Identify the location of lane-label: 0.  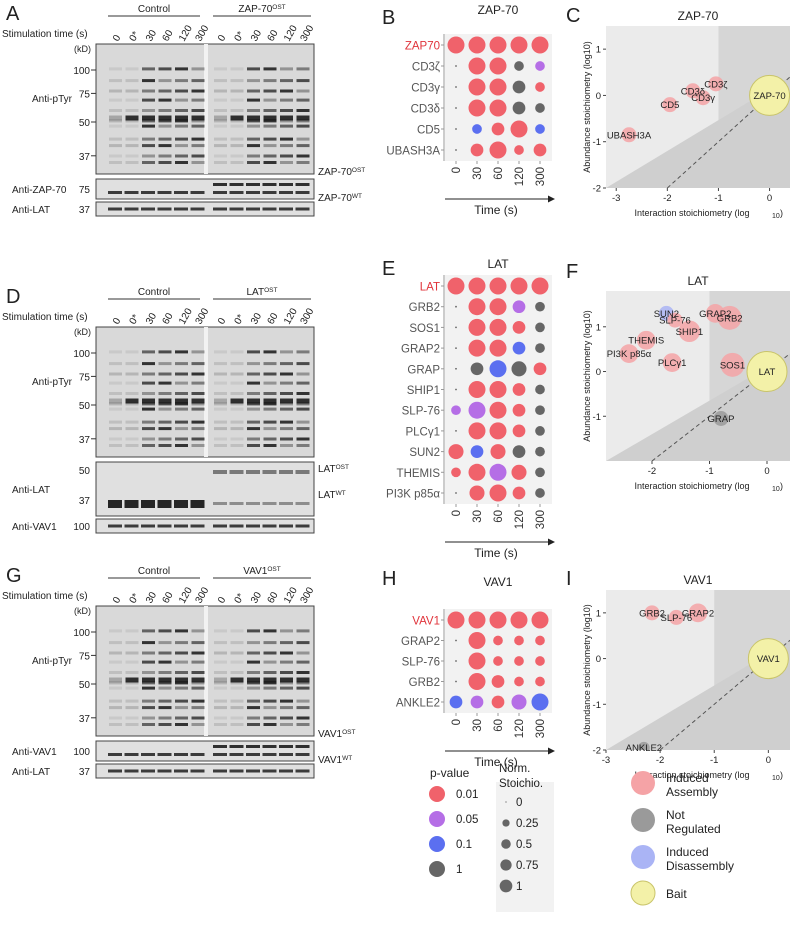
(222, 600).